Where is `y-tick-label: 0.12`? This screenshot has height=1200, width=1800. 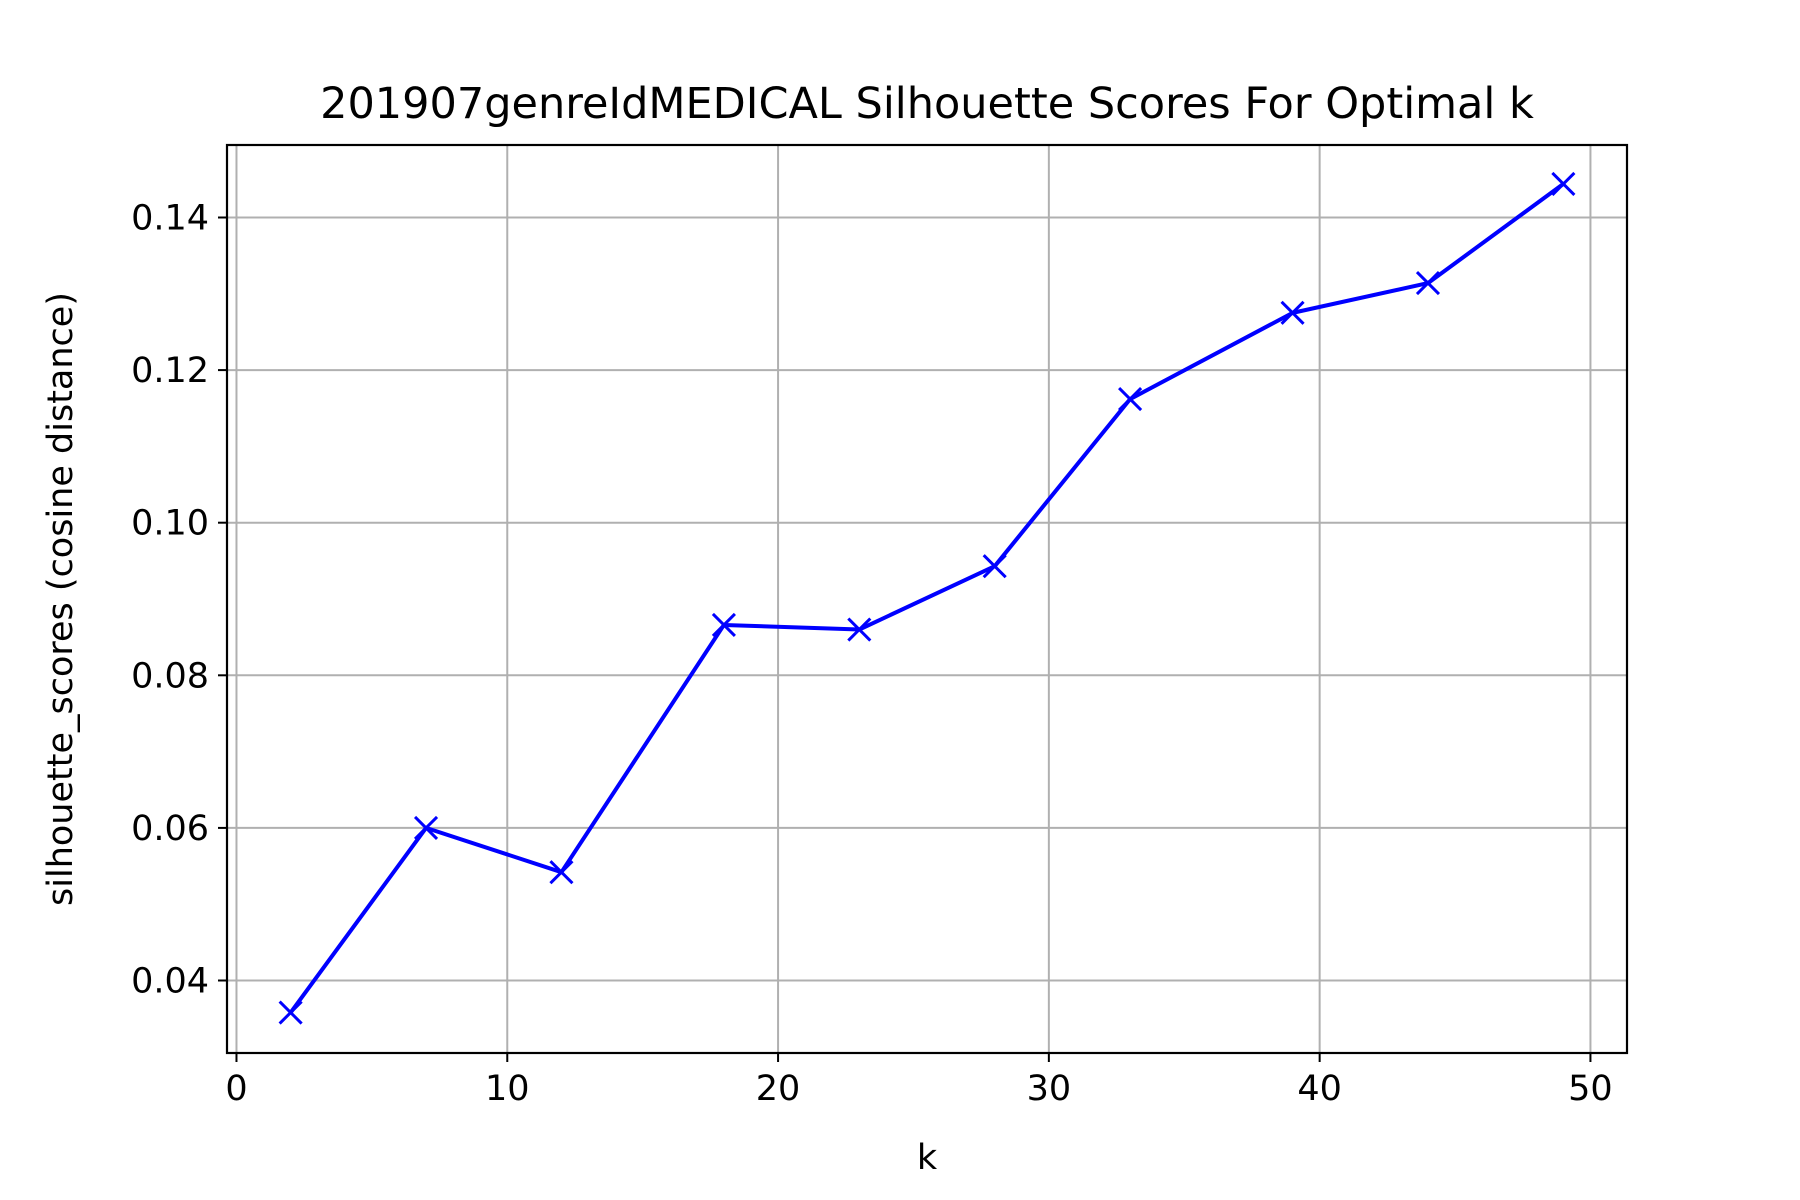
y-tick-label: 0.12 is located at coordinates (170, 371).